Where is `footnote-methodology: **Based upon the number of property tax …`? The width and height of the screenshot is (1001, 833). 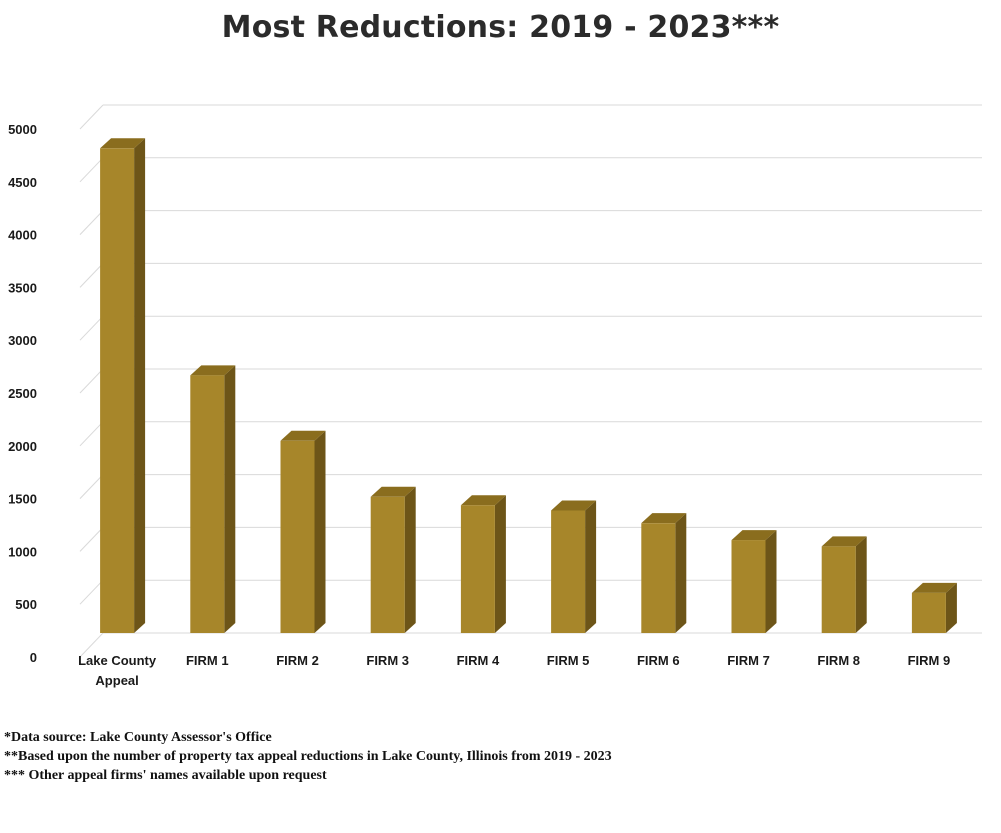 footnote-methodology: **Based upon the number of property tax … is located at coordinates (308, 756).